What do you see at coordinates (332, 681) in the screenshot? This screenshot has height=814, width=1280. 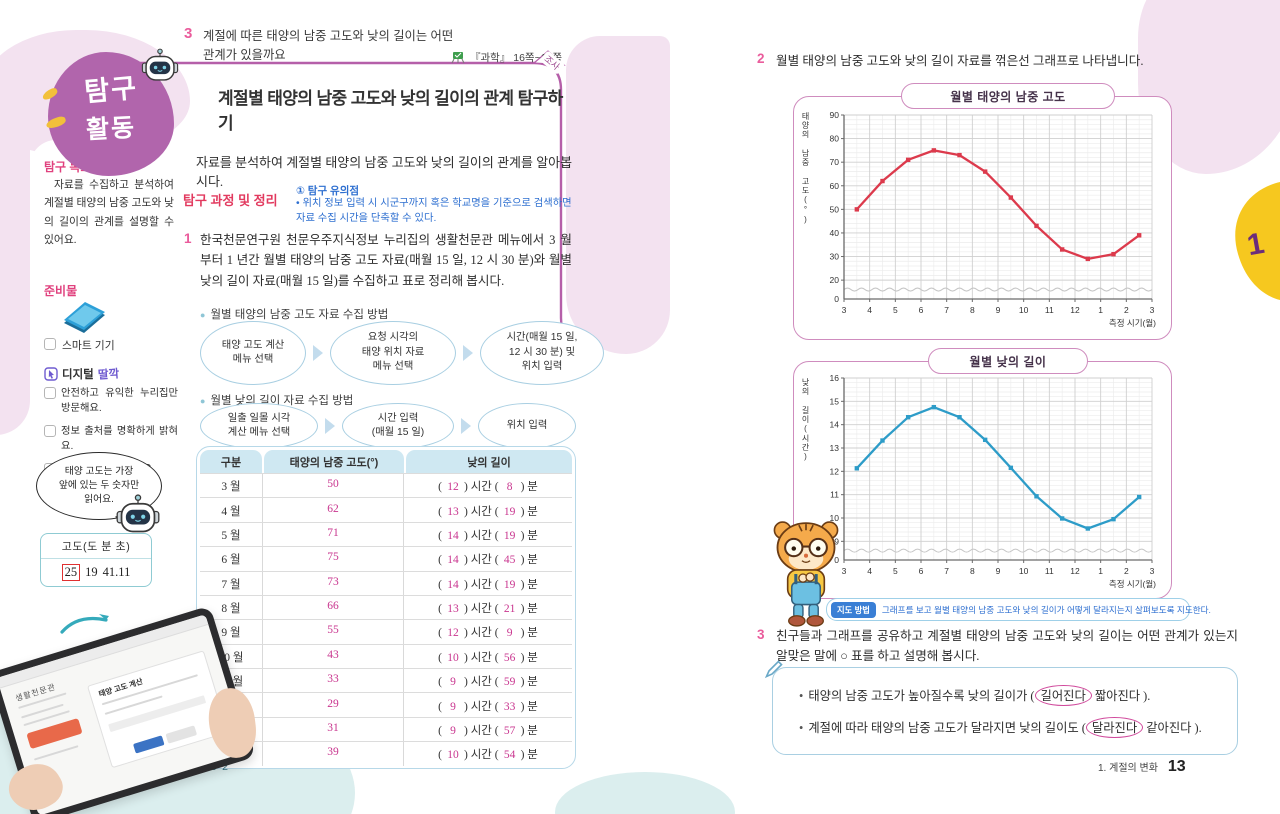 I see `altitude-cell: 33` at bounding box center [332, 681].